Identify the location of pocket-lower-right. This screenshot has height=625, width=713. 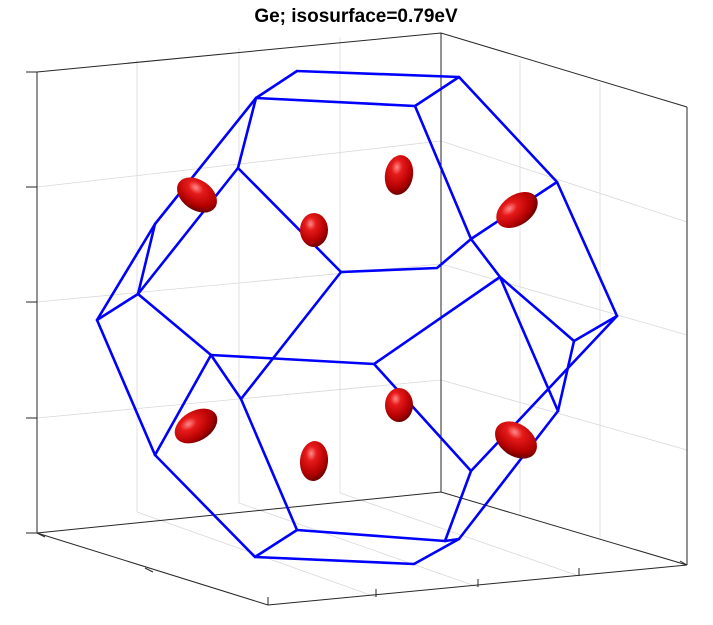
(516, 440).